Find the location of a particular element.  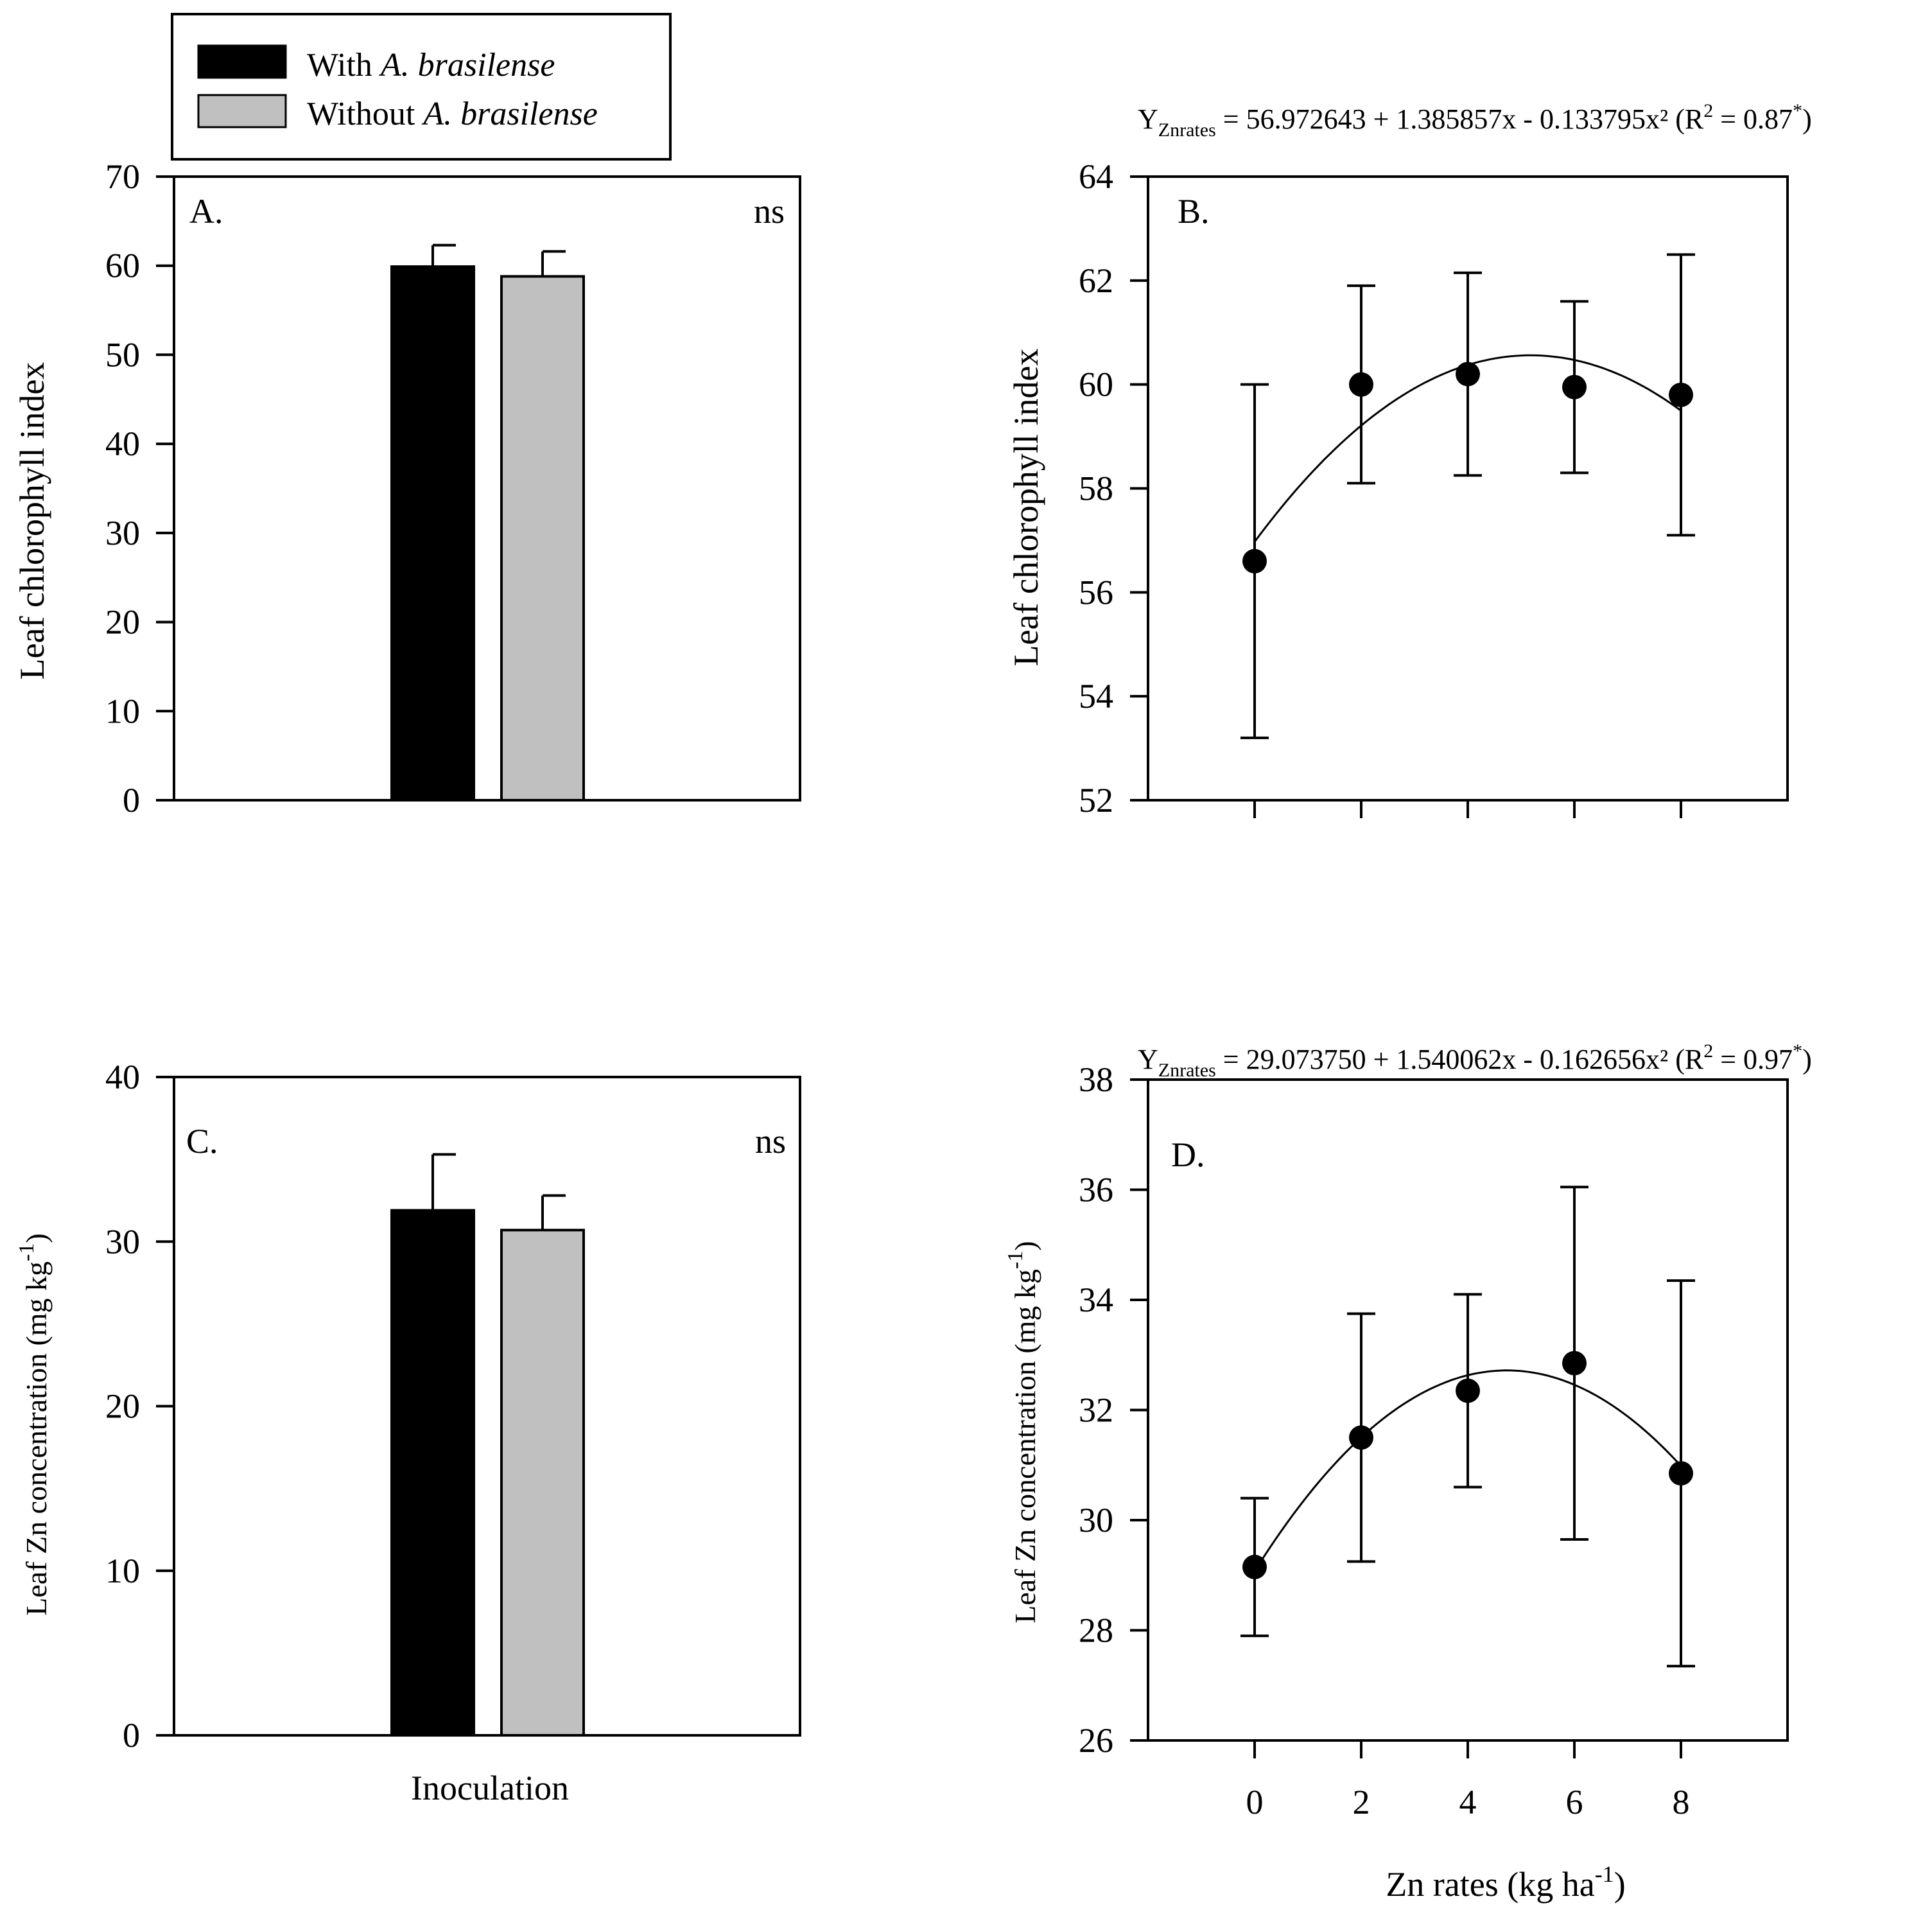

panel-a-ytick-label-0: 0 is located at coordinates (131, 800).